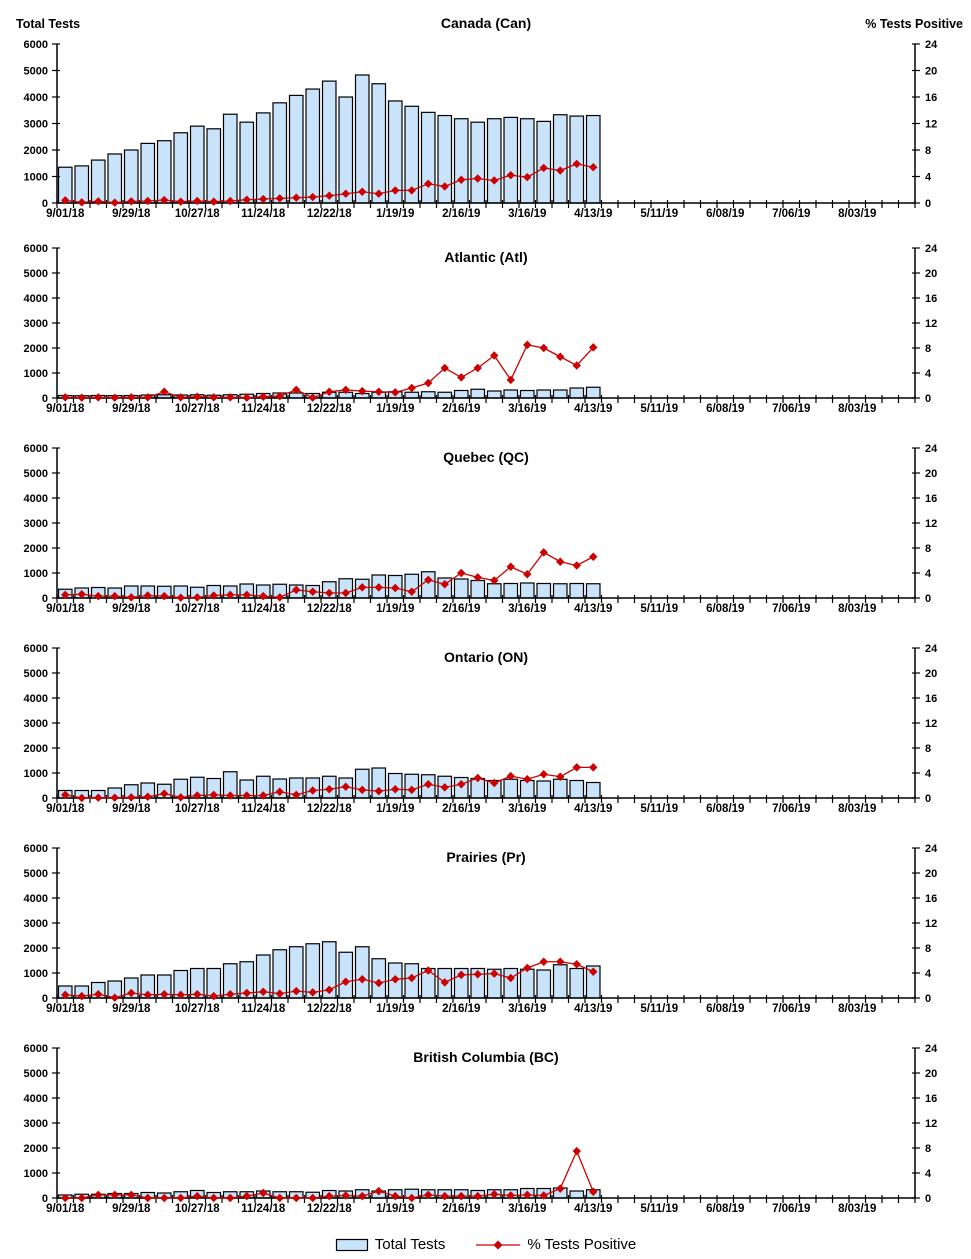 The width and height of the screenshot is (971, 1259). I want to click on legend-item-total-tests: Total Tests, so click(390, 1244).